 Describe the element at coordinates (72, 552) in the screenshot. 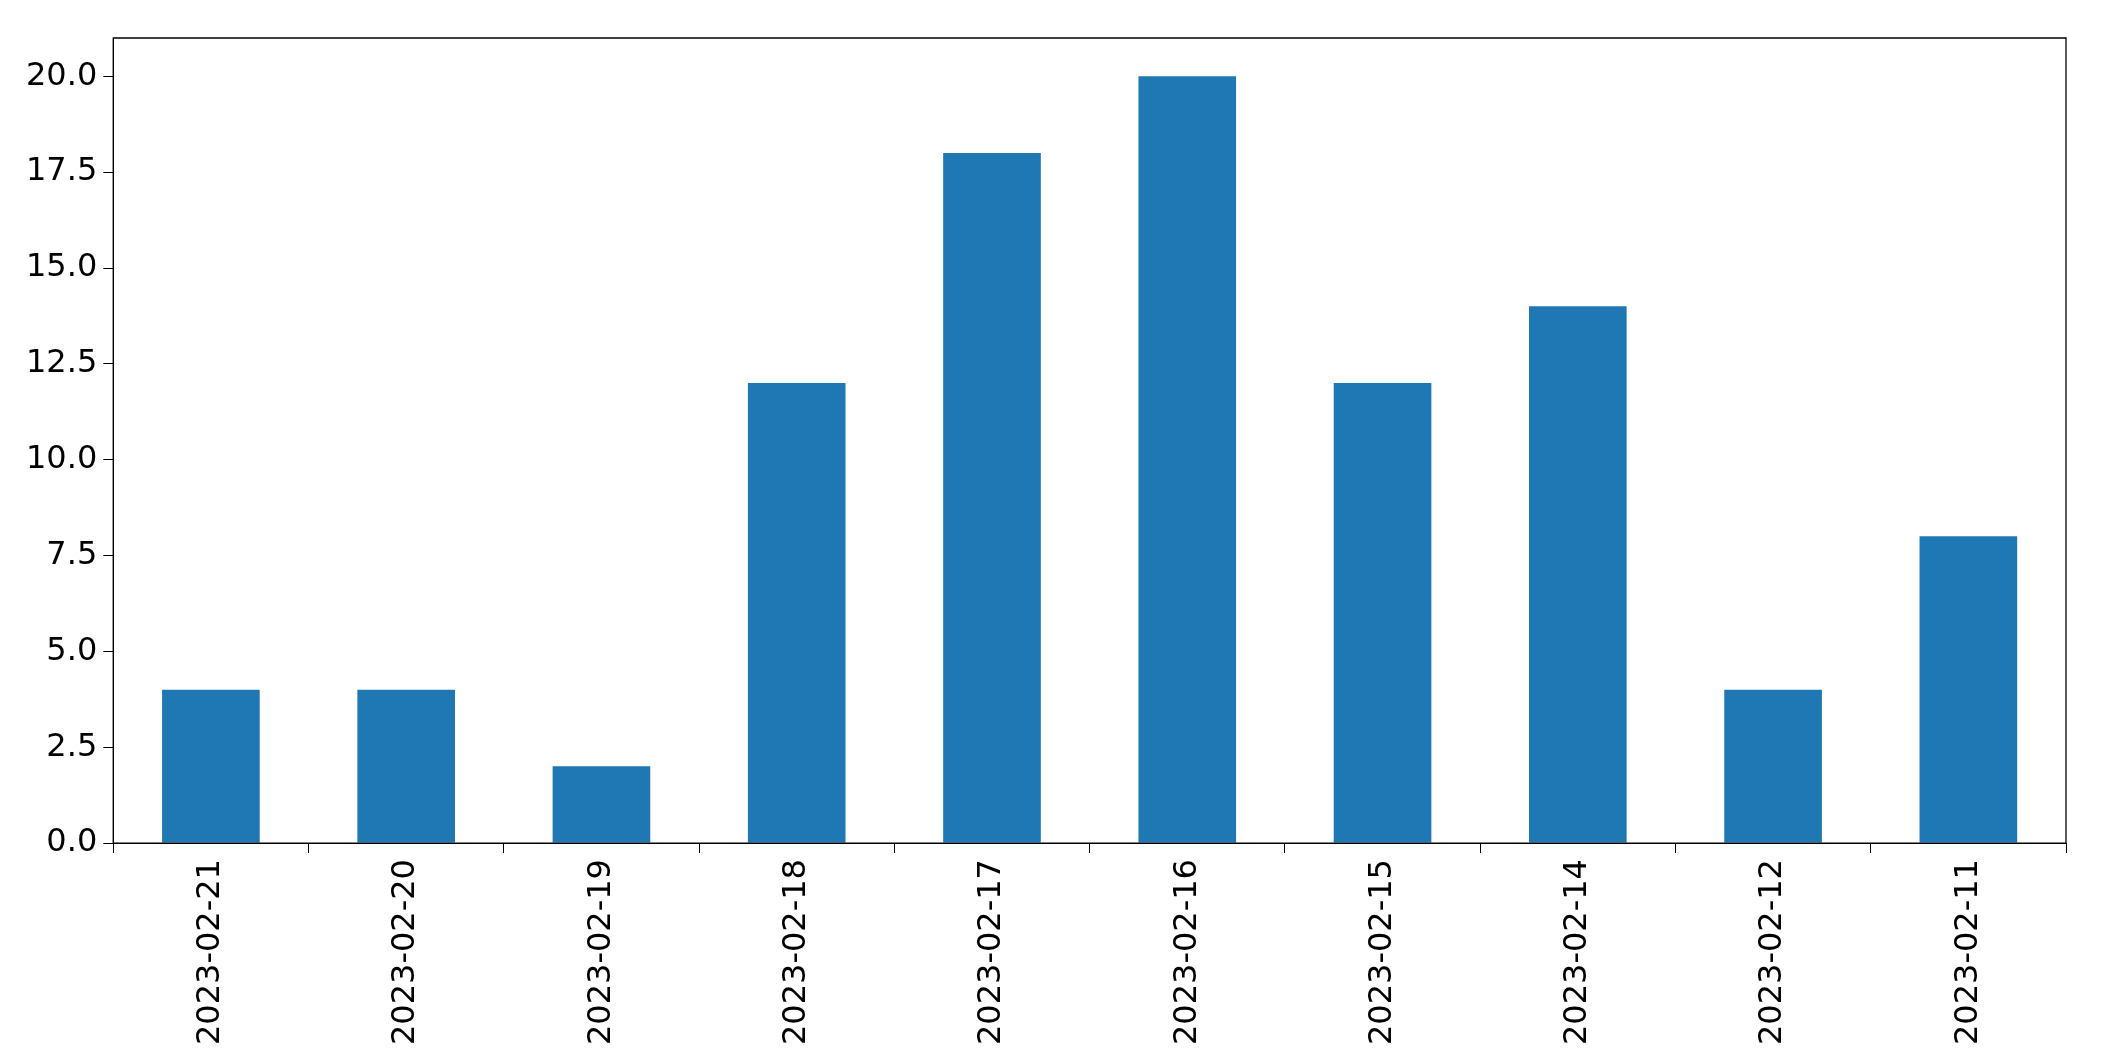

I see `y-tick-label: 7.5` at that location.